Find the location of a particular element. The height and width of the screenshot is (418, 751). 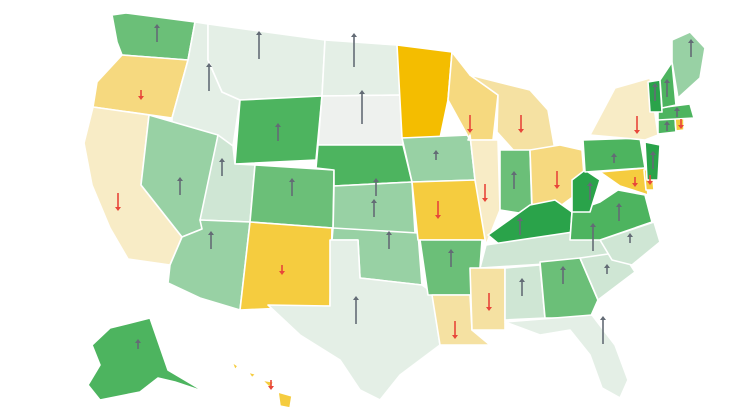

state-ms is located at coordinates (487, 299).